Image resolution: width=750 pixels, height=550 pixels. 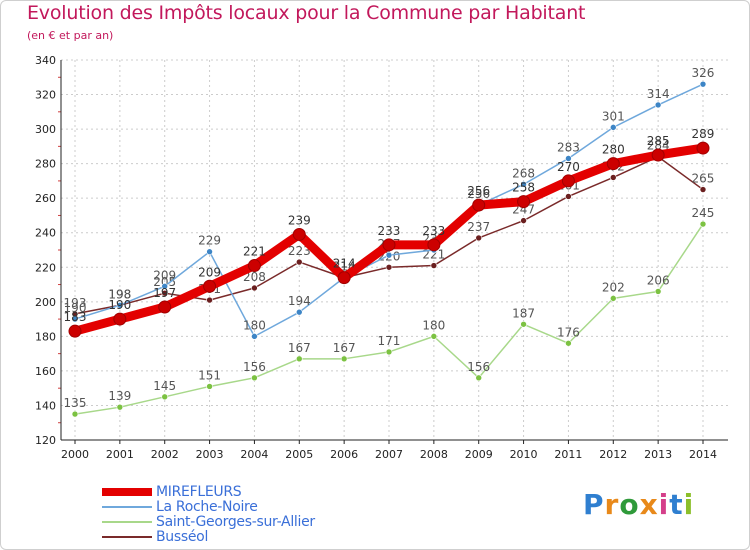 What do you see at coordinates (45, 164) in the screenshot?
I see `y-tick-label: 280` at bounding box center [45, 164].